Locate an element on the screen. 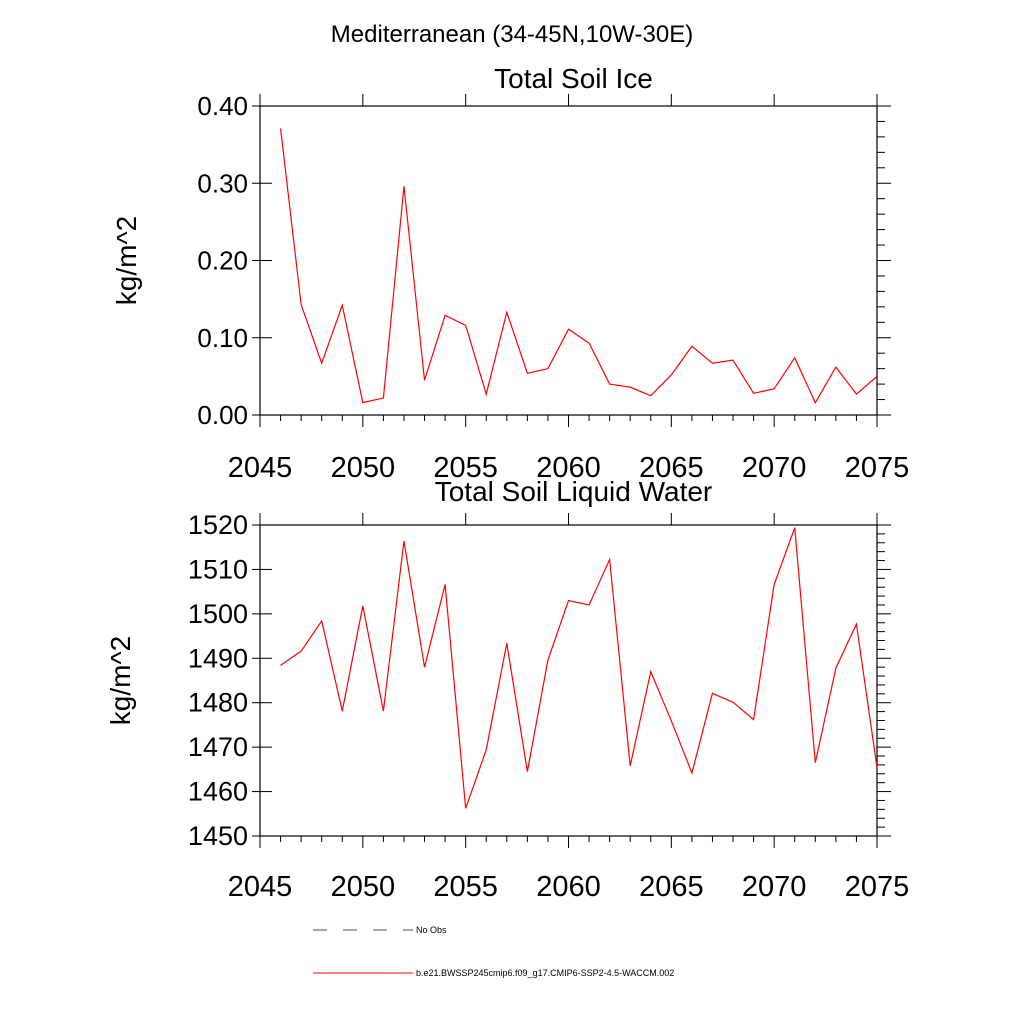 This screenshot has width=1024, height=1029. y-tick-label: 1520 is located at coordinates (218, 525).